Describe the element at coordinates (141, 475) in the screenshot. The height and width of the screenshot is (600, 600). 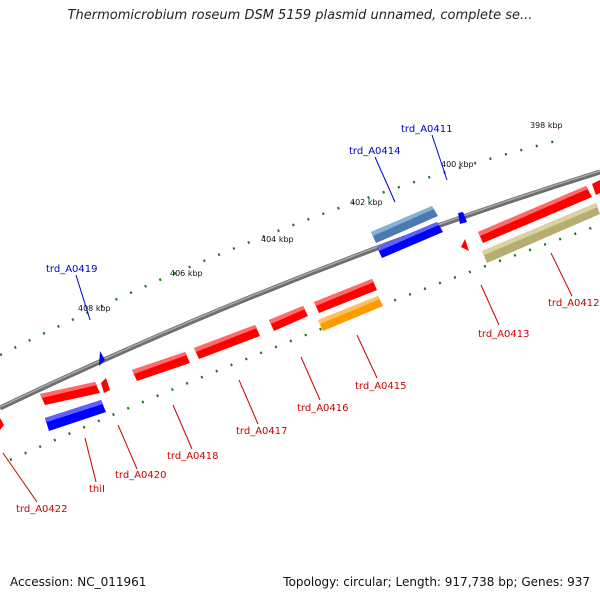
I see `label-trd-a0420: trd_A0420` at that location.